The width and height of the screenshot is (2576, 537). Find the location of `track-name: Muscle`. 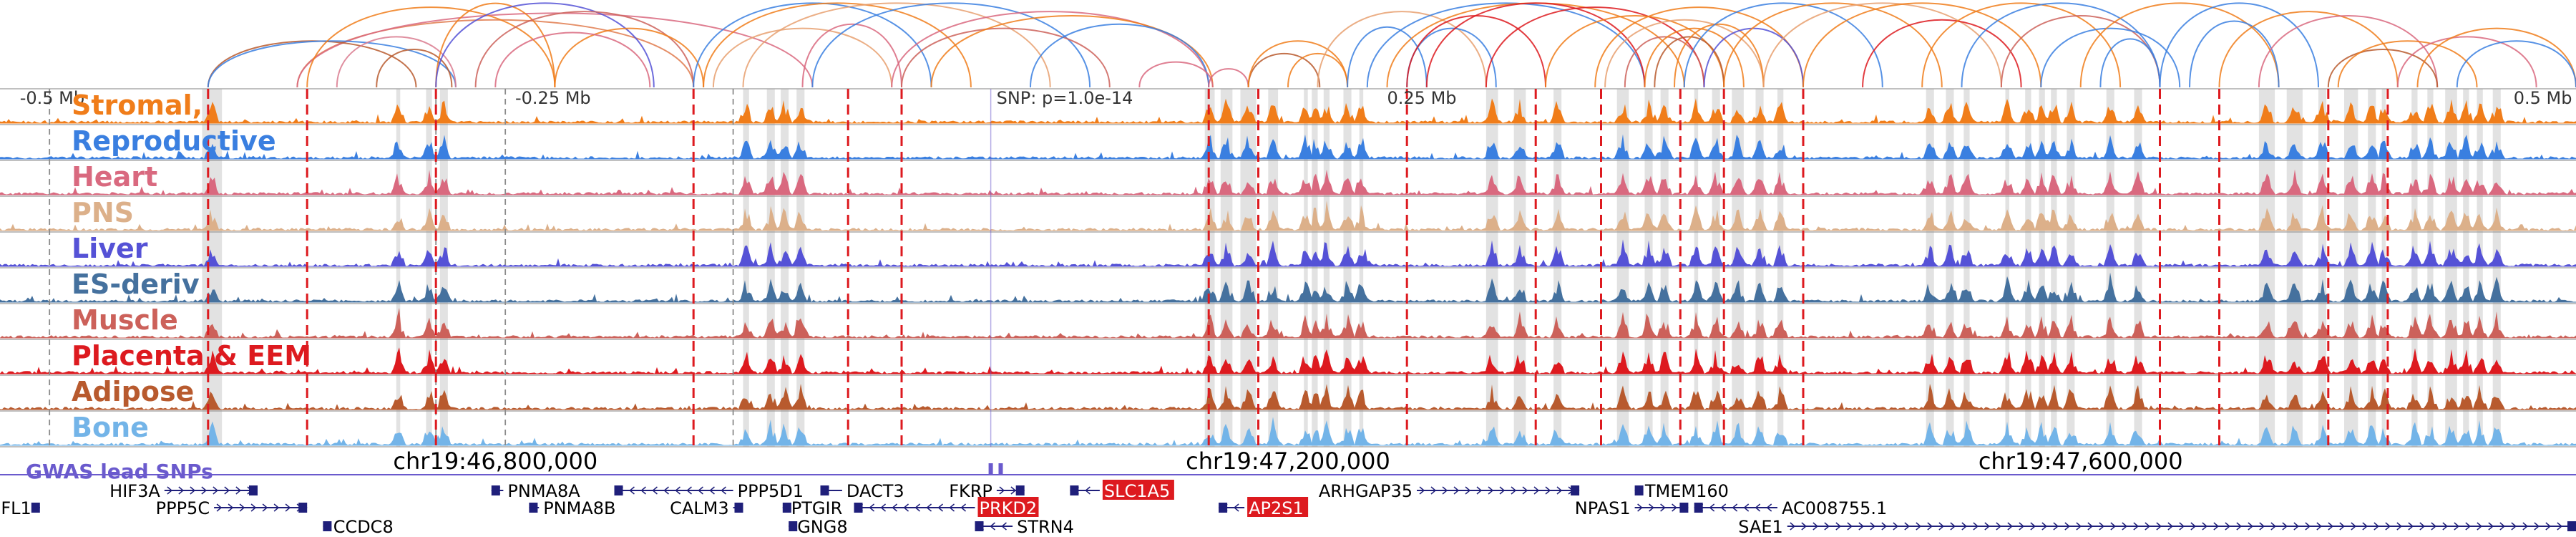

track-name: Muscle is located at coordinates (125, 320).